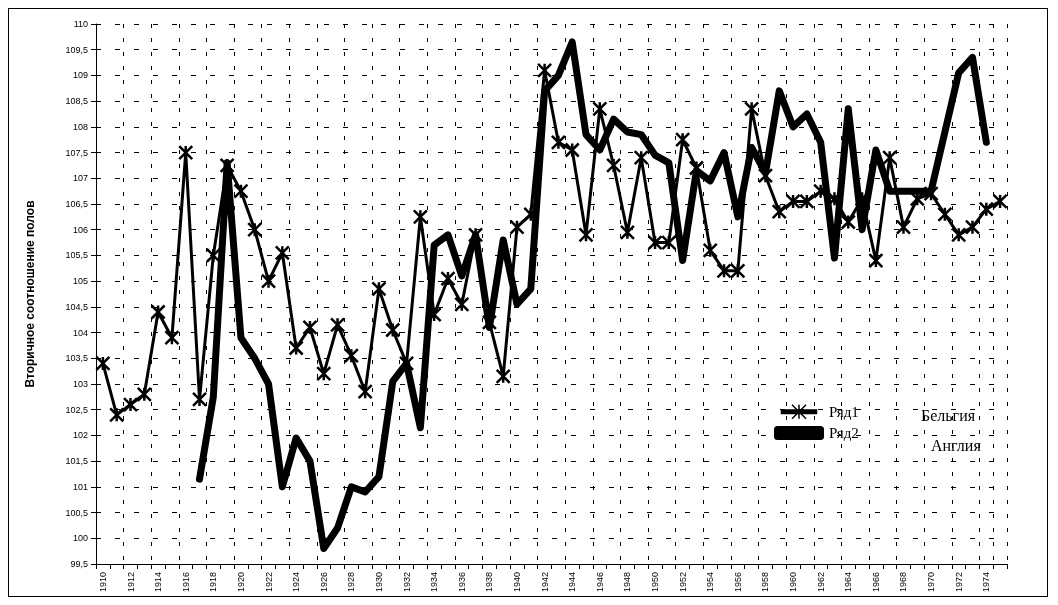  I want to click on x-tick-label: 1916, so click(185, 582).